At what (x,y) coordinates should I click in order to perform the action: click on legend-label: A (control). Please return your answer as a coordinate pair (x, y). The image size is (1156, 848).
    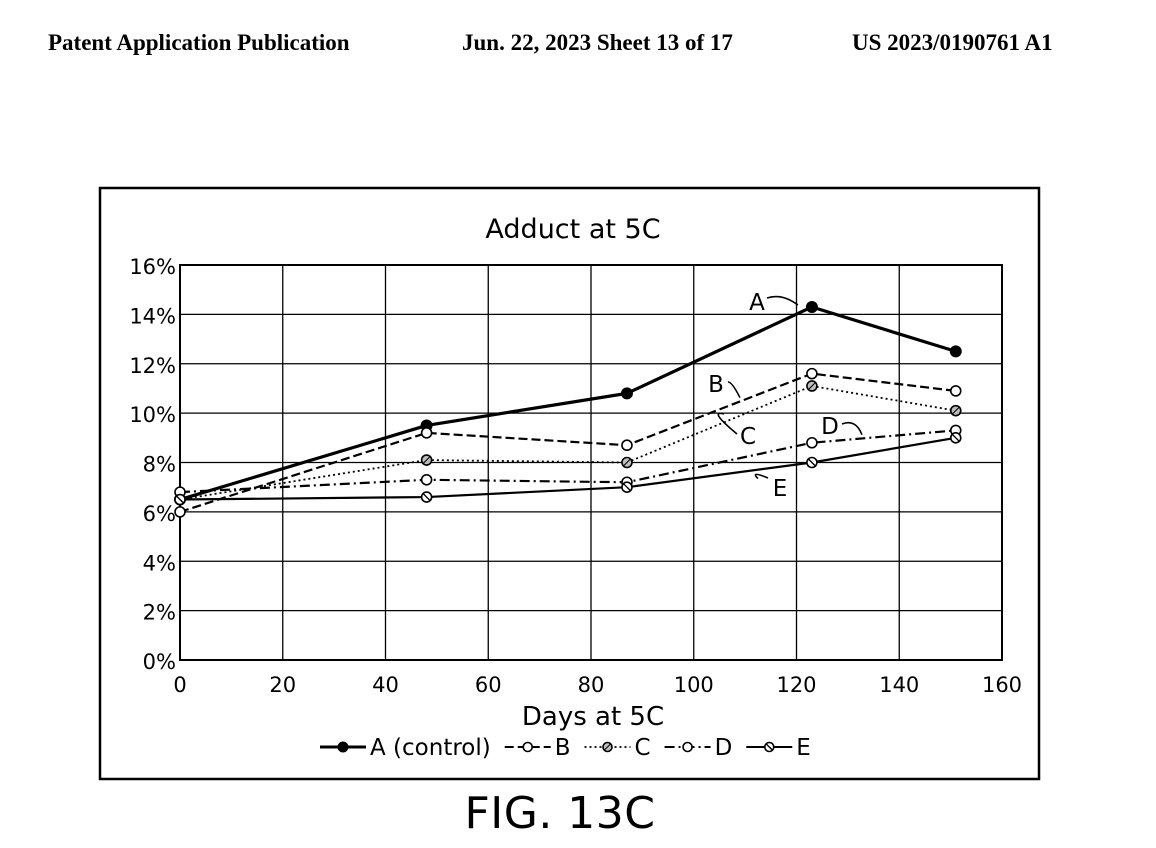
    Looking at the image, I should click on (430, 748).